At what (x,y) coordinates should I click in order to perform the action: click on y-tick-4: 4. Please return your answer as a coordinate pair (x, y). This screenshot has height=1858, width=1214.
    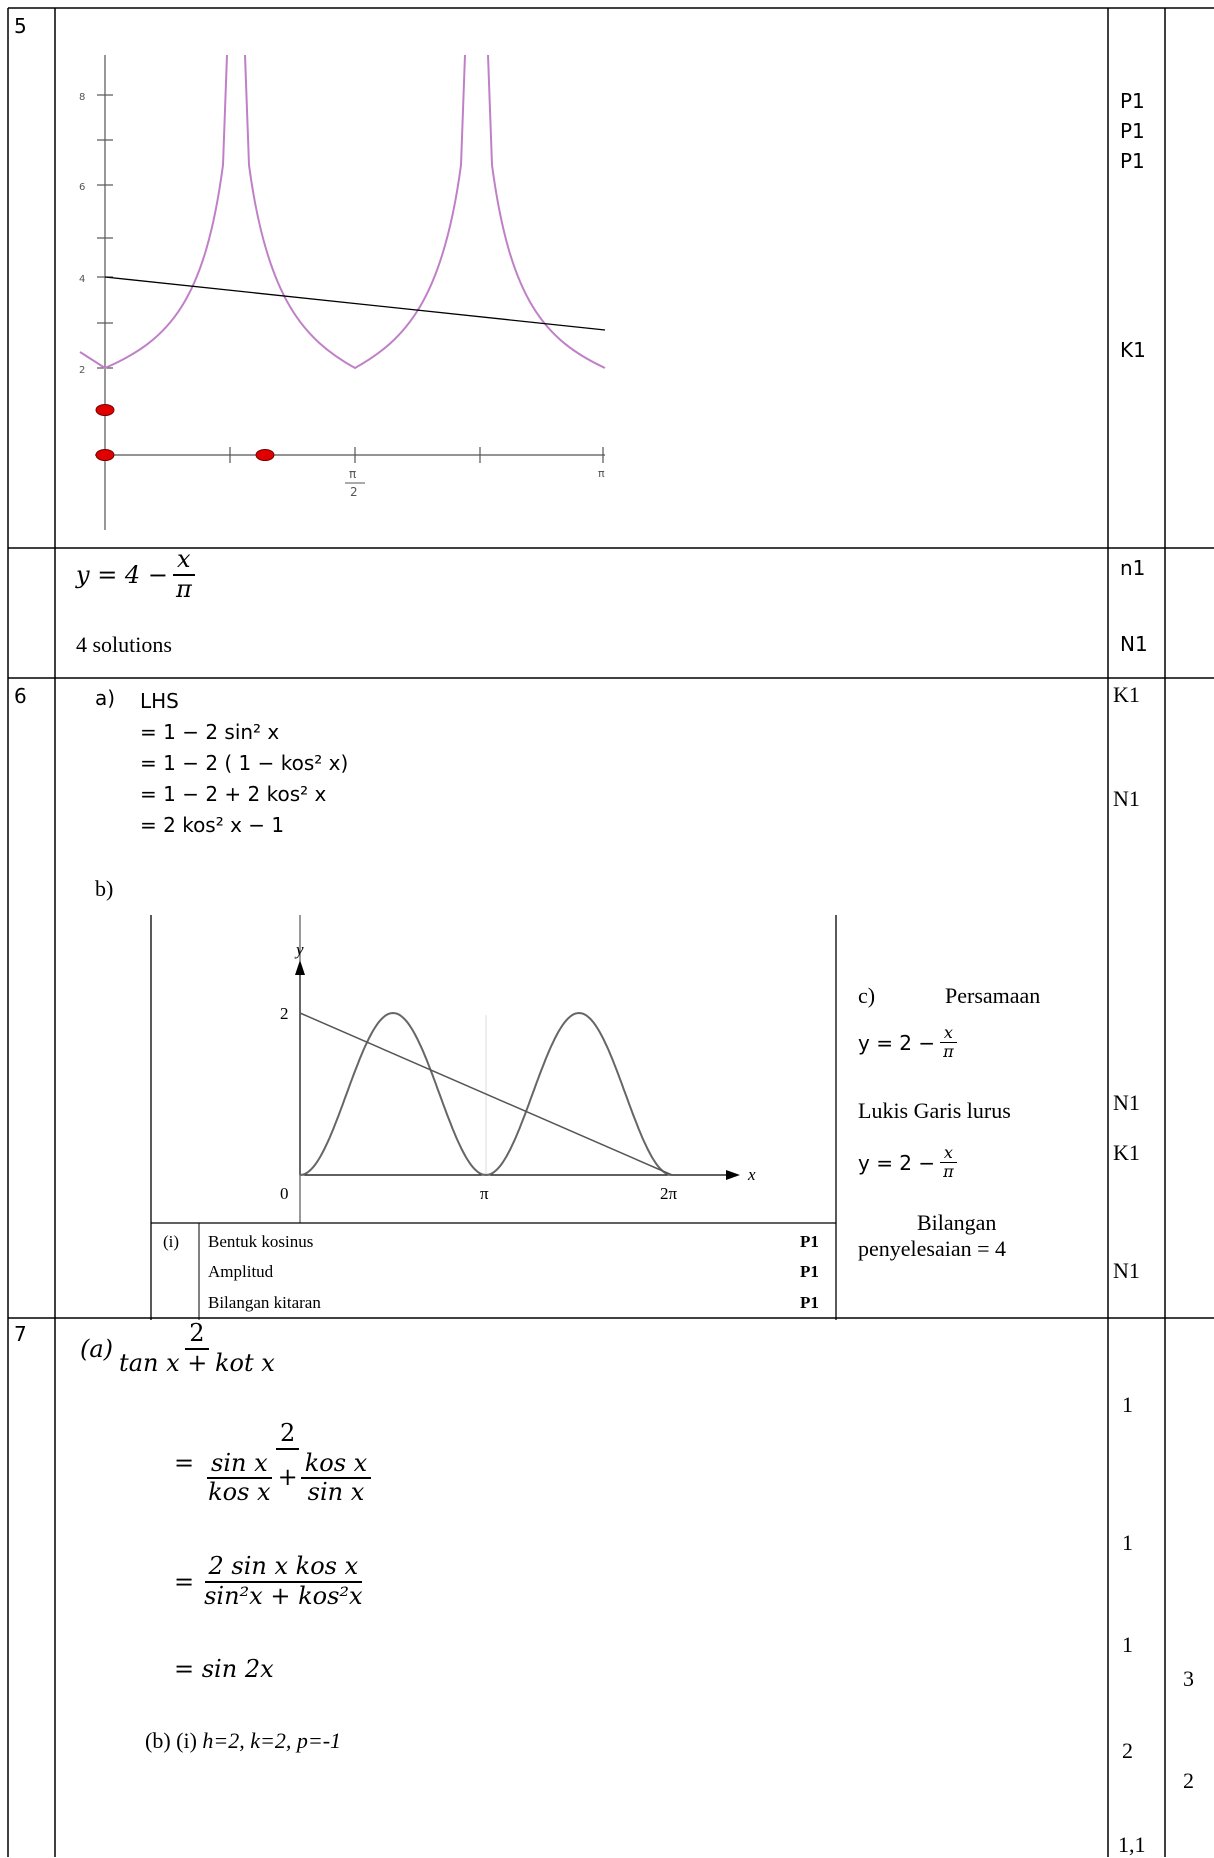
    Looking at the image, I should click on (82, 279).